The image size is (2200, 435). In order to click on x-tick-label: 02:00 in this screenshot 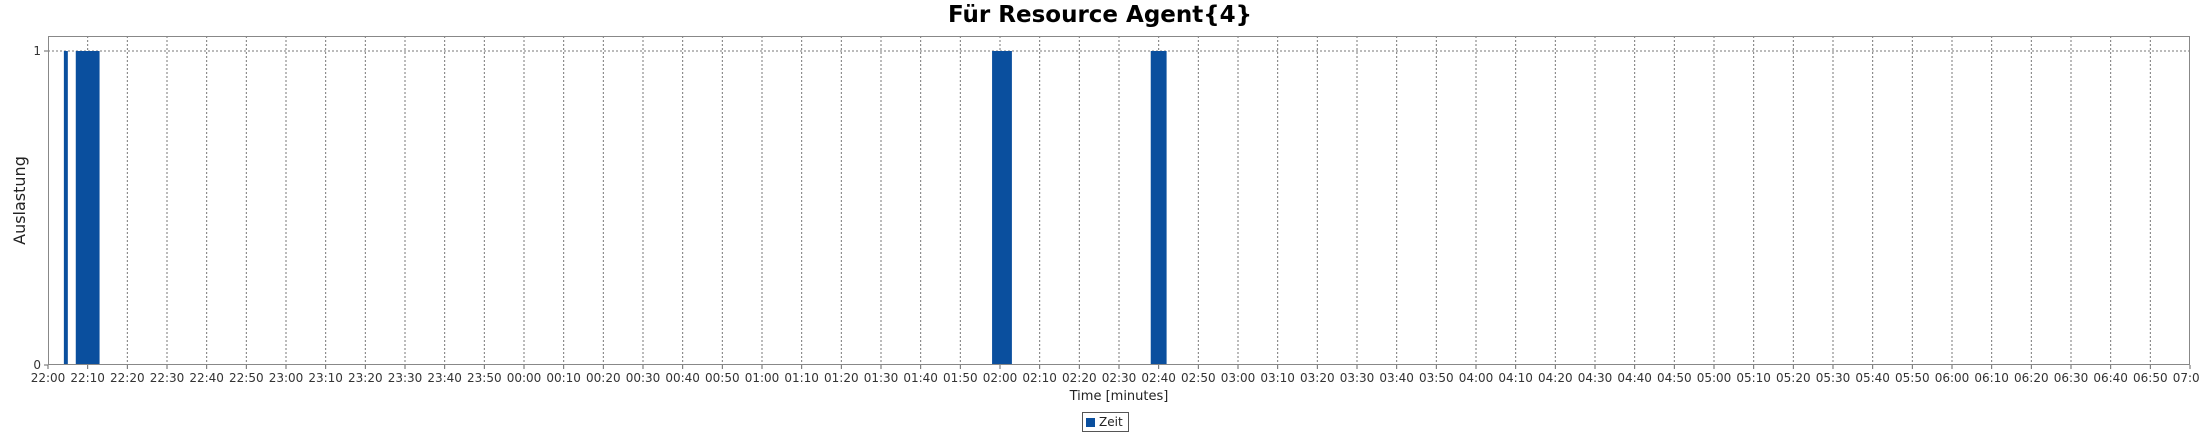, I will do `click(1000, 378)`.